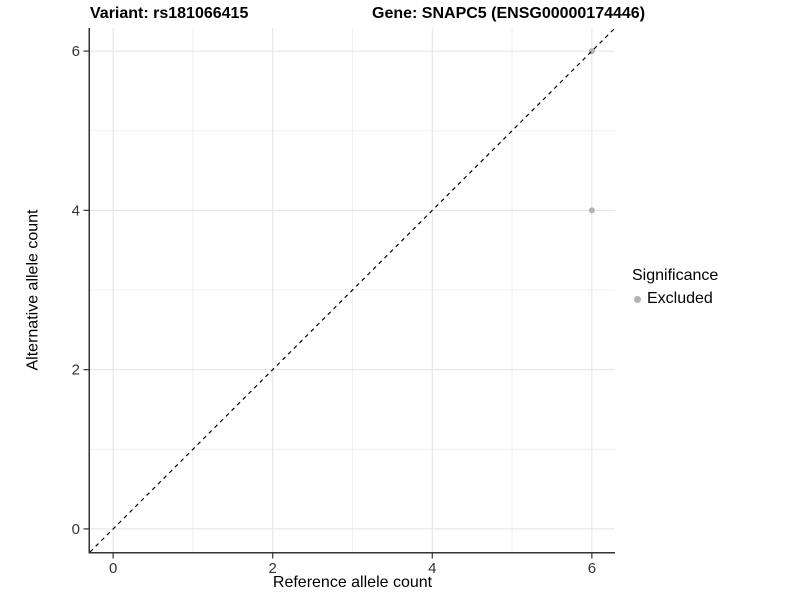  What do you see at coordinates (273, 568) in the screenshot?
I see `x-tick-label: 2` at bounding box center [273, 568].